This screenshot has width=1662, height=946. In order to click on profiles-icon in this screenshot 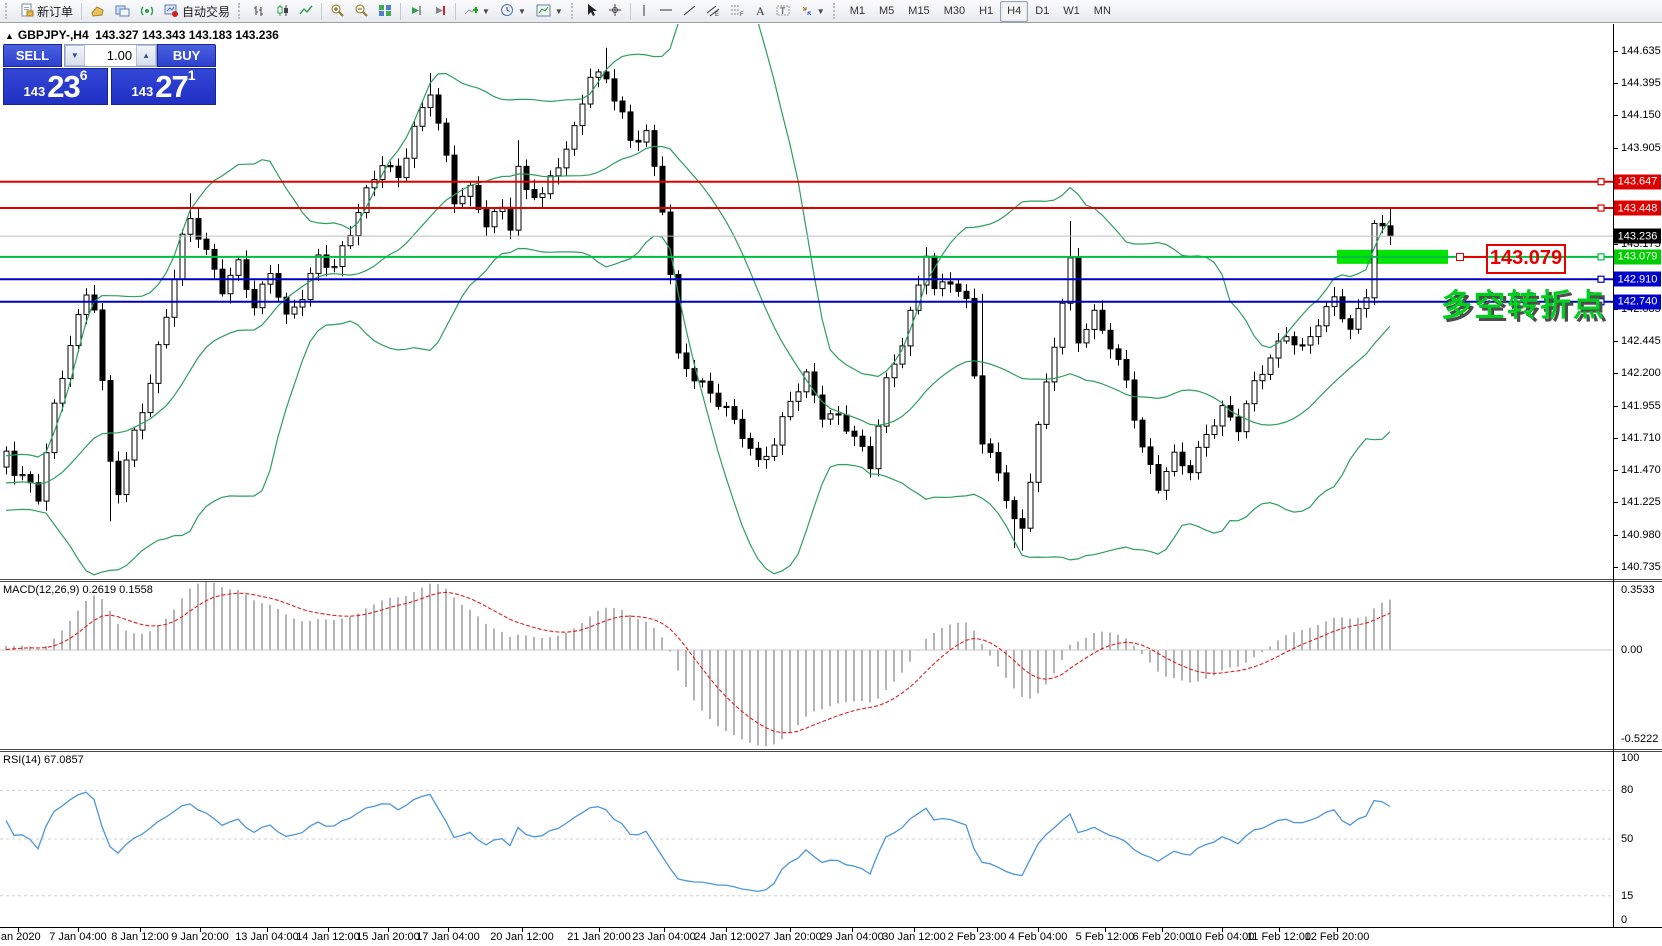, I will do `click(122, 11)`.